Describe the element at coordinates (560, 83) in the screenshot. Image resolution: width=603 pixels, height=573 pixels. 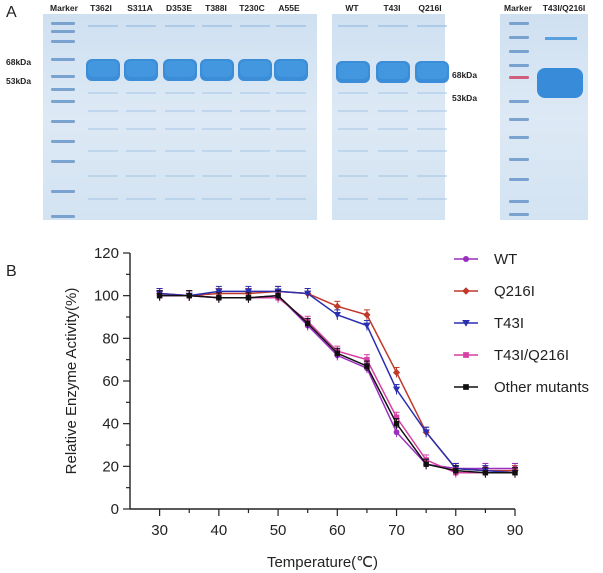
I see `protein-band` at that location.